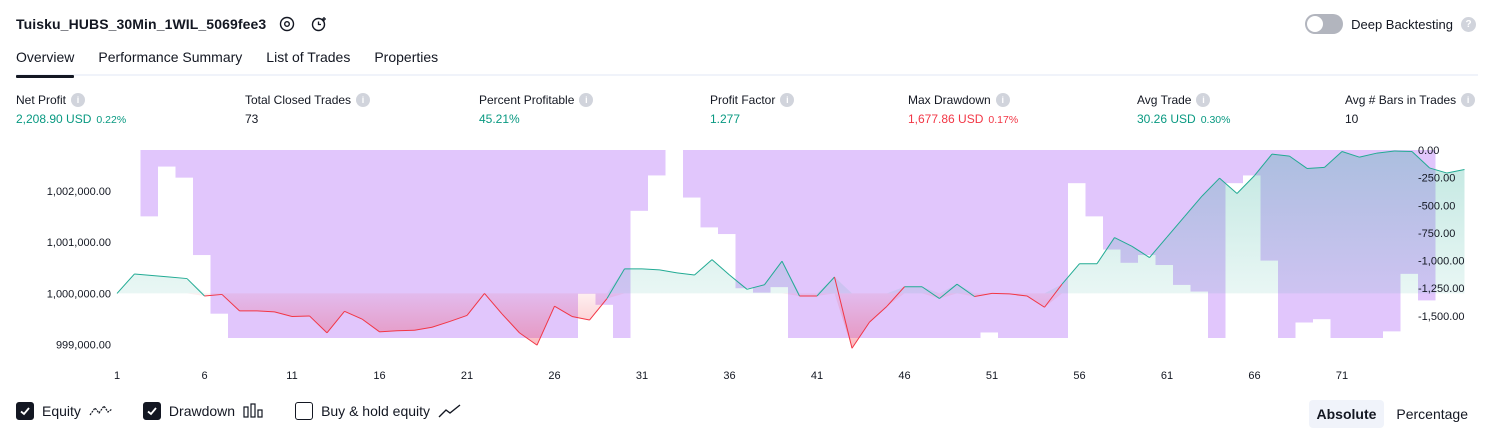 The image size is (1494, 438). Describe the element at coordinates (1346, 414) in the screenshot. I see `absolute-button: Absolute` at that location.